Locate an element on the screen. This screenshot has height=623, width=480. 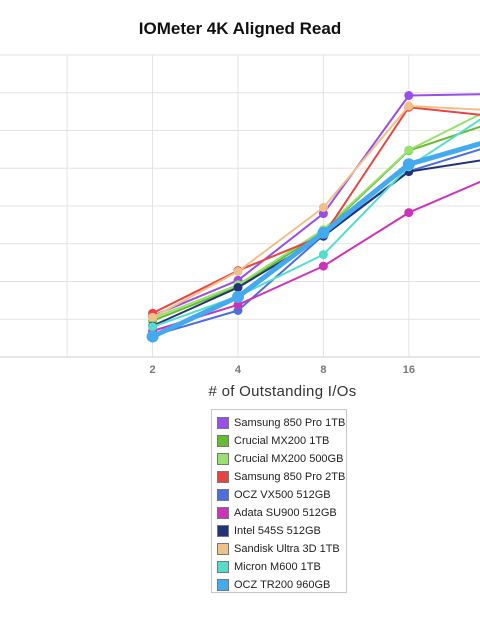
legend-item: OCZ TR200 960GB is located at coordinates (281, 585).